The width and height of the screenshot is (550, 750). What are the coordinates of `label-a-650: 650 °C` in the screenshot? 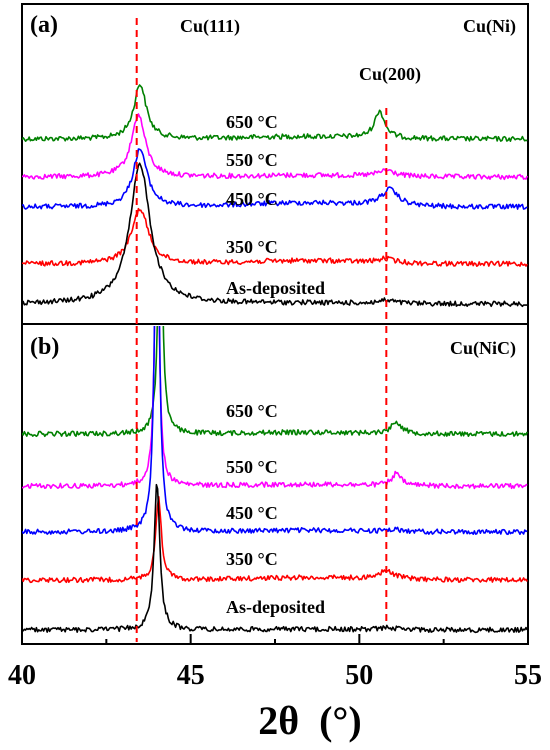 It's located at (252, 122).